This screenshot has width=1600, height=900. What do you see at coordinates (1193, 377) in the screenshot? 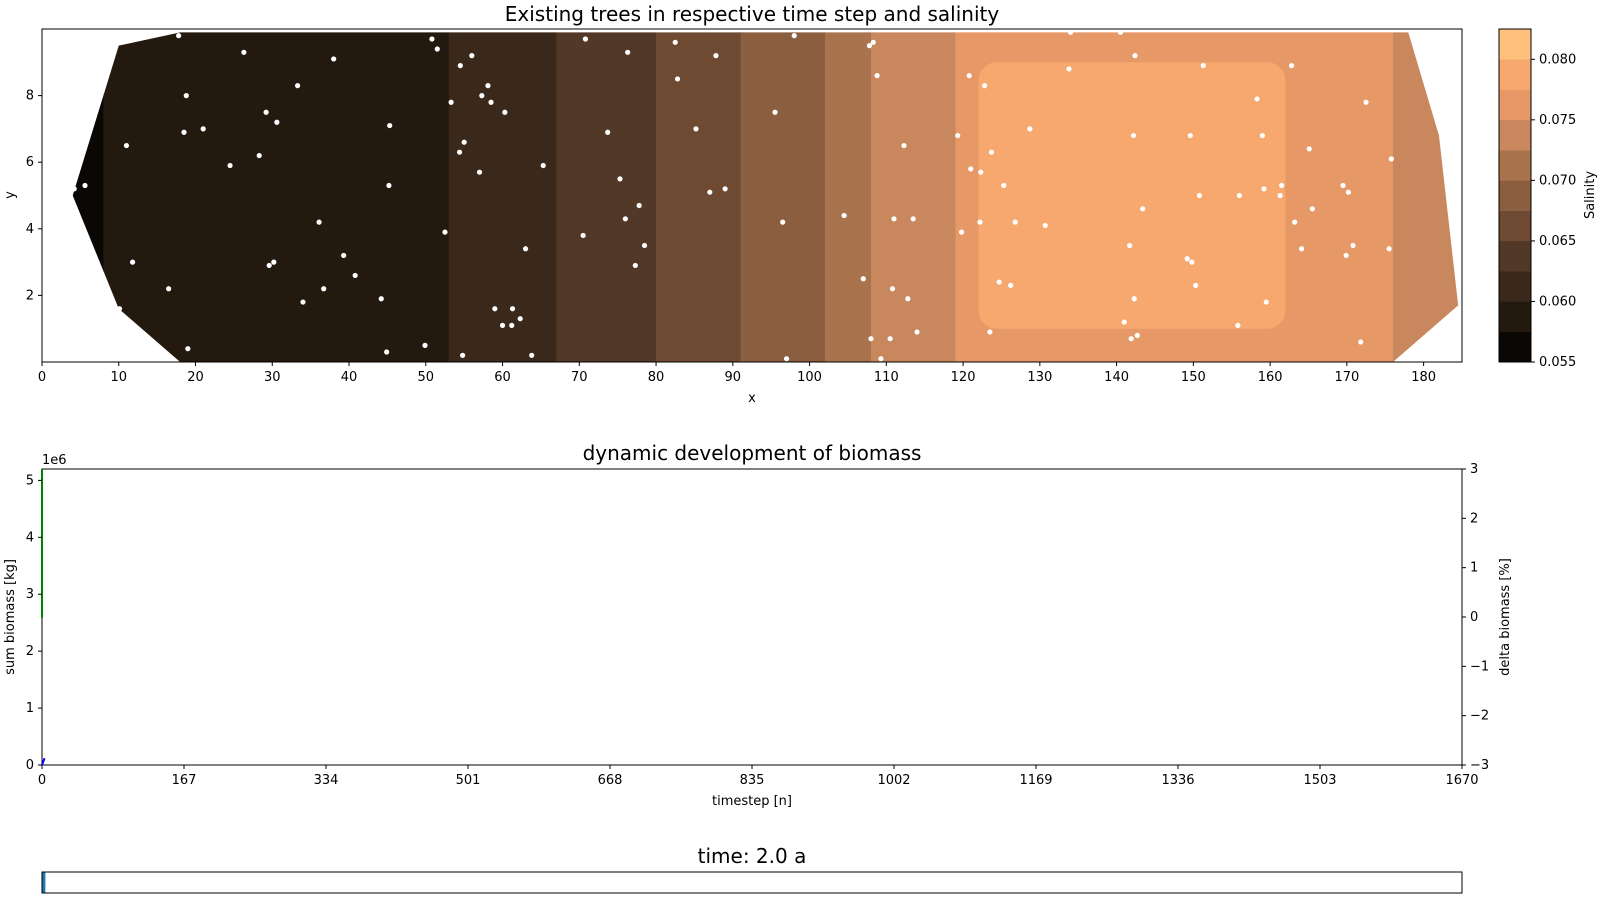
I see `map-x-tick-label: 150` at bounding box center [1193, 377].